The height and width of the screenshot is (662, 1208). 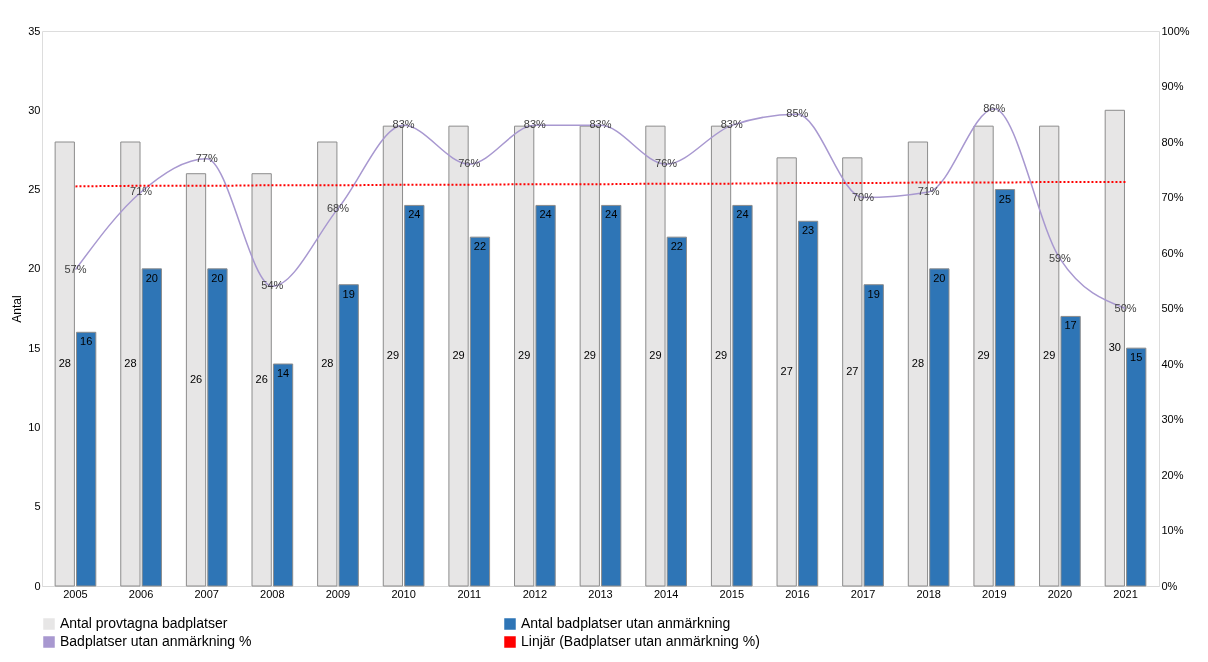 I want to click on y2-tick-label: 0%, so click(x=1169, y=585).